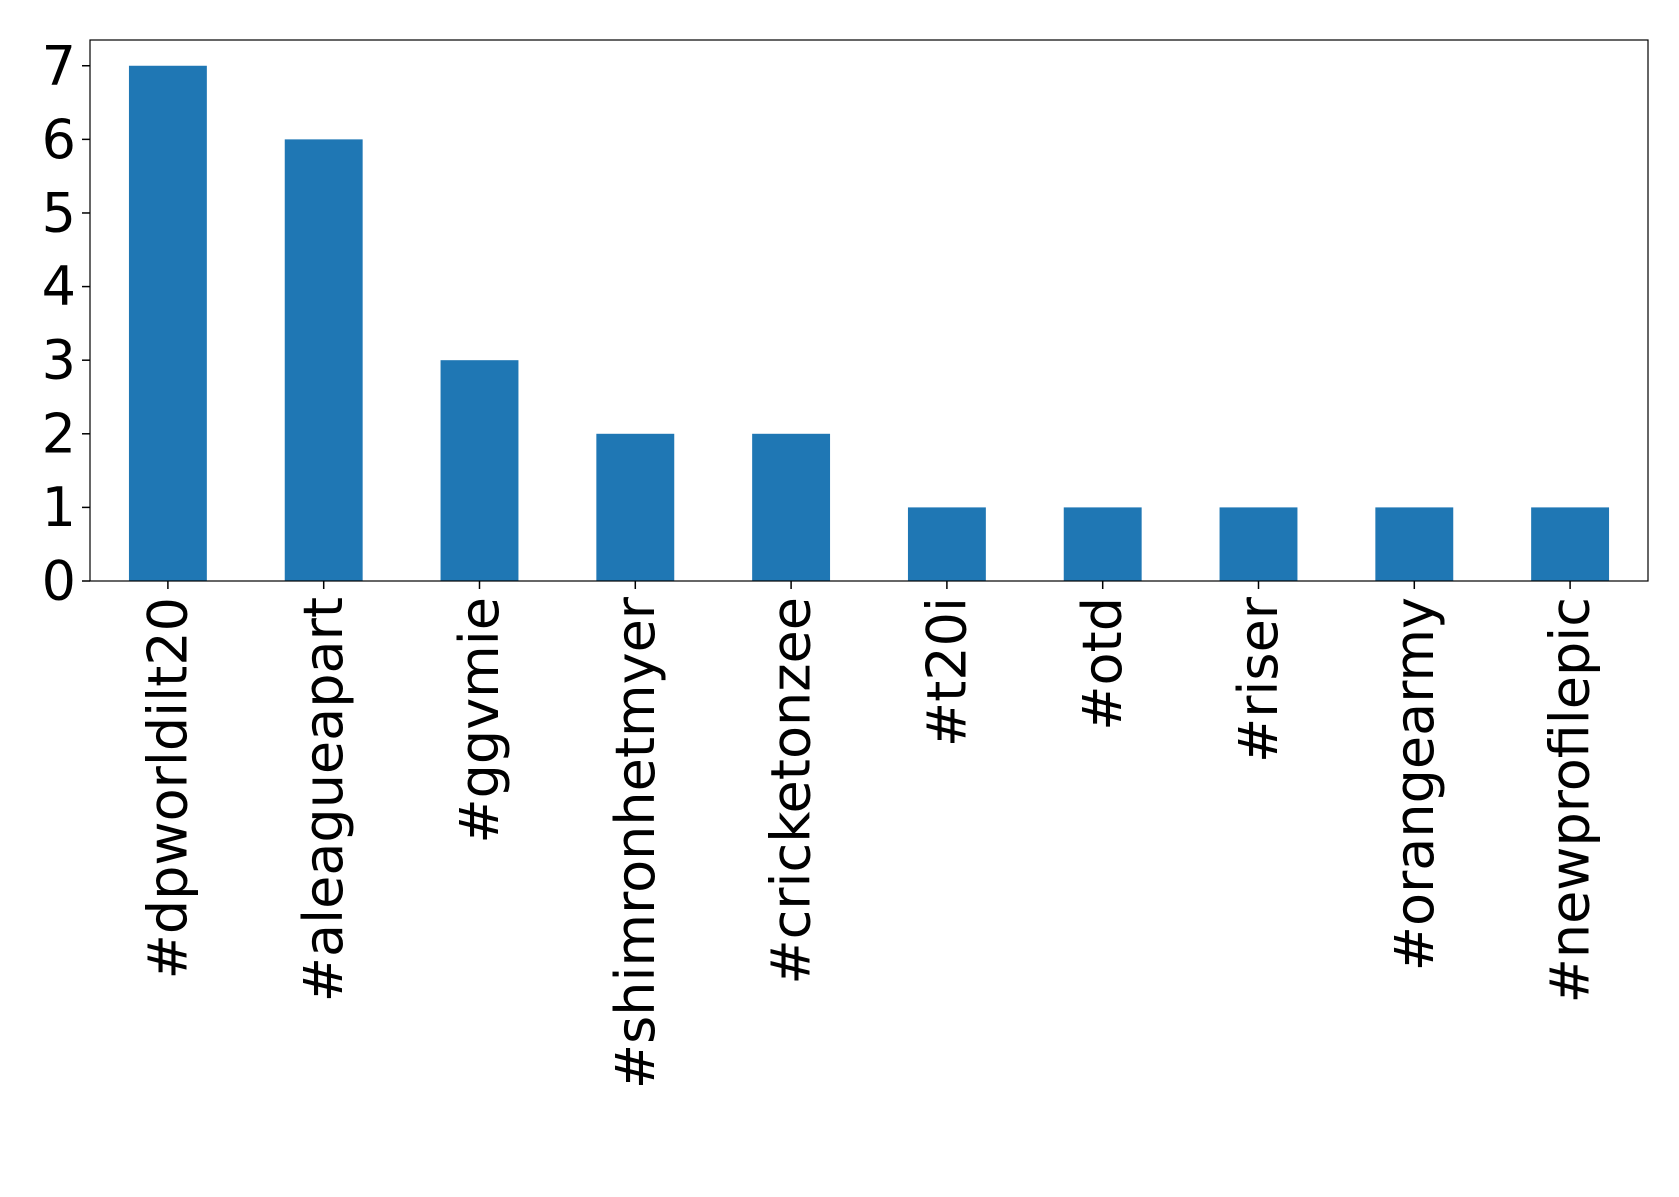 Image resolution: width=1679 pixels, height=1197 pixels. Describe the element at coordinates (791, 791) in the screenshot. I see `x-tick-label: #cricketonzee` at that location.